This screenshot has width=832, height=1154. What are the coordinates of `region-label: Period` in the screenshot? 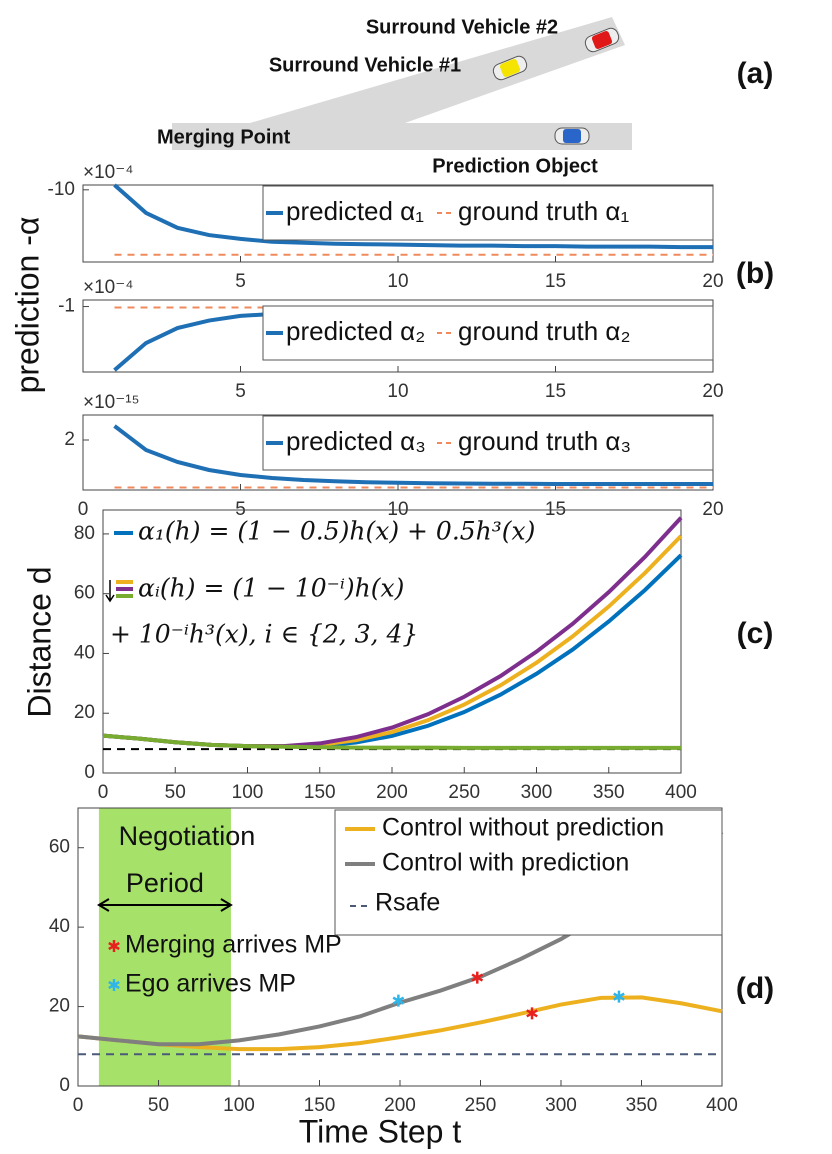 It's located at (165, 883).